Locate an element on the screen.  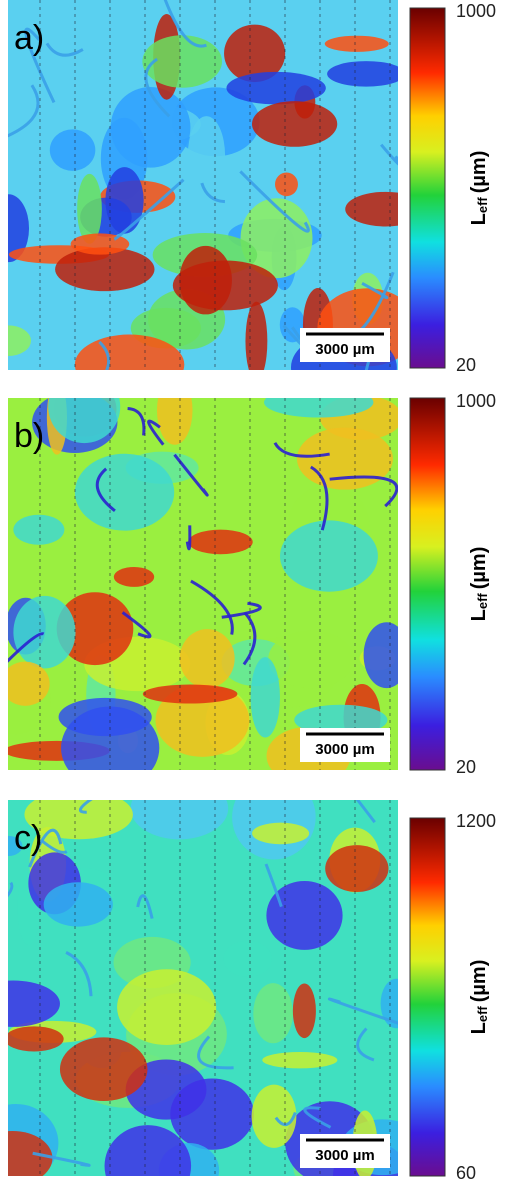
panel-label: c) is located at coordinates (28, 838).